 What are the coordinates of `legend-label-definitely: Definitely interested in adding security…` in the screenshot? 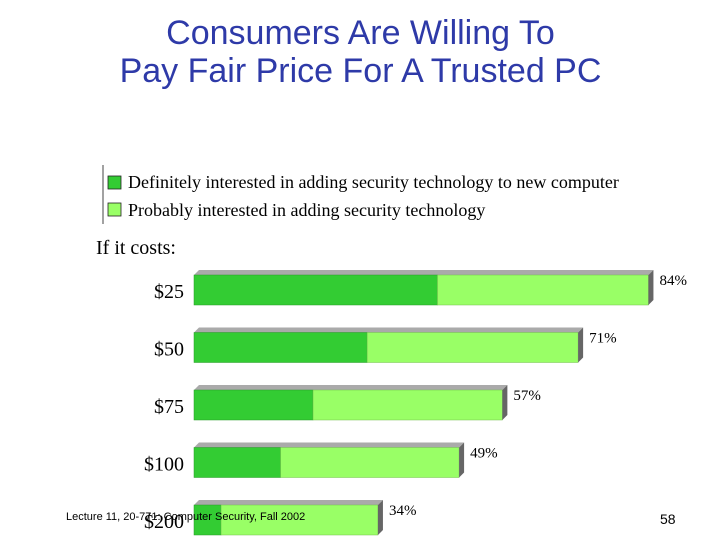 It's located at (373, 182).